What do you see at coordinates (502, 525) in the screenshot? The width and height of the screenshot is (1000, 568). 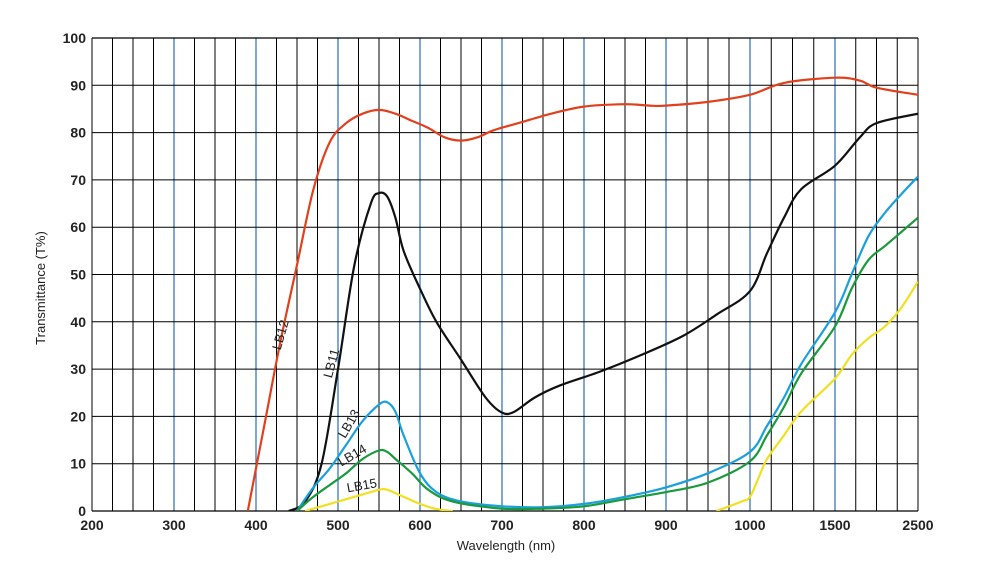 I see `x-tick-label: 700` at bounding box center [502, 525].